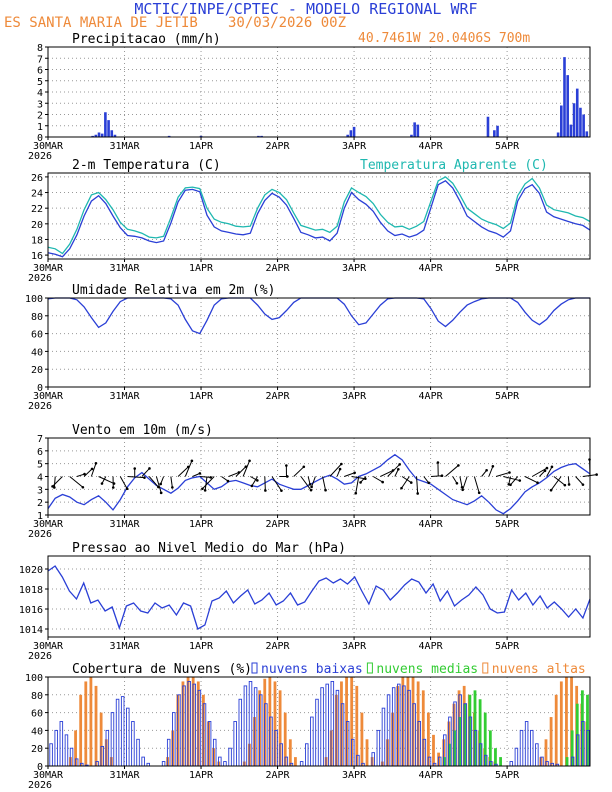 This screenshot has width=612, height=792. Describe the element at coordinates (485, 668) in the screenshot. I see `legend-swatch` at that location.